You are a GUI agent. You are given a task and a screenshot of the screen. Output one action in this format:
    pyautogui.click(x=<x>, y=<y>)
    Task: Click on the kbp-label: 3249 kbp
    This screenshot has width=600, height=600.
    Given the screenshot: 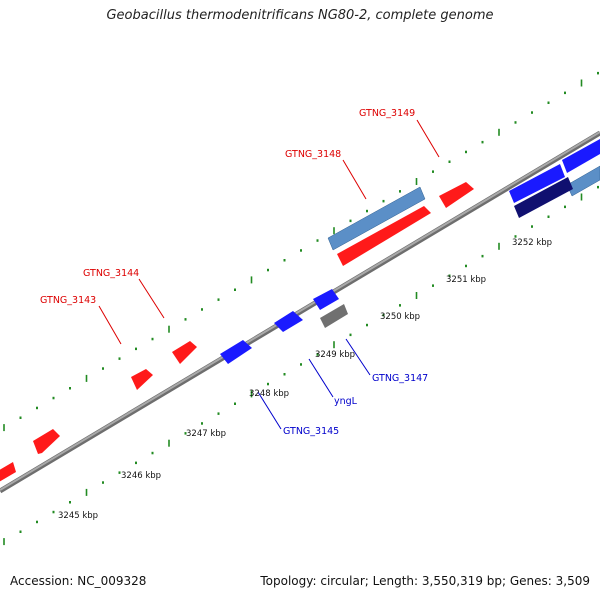 What is the action you would take?
    pyautogui.click(x=335, y=355)
    